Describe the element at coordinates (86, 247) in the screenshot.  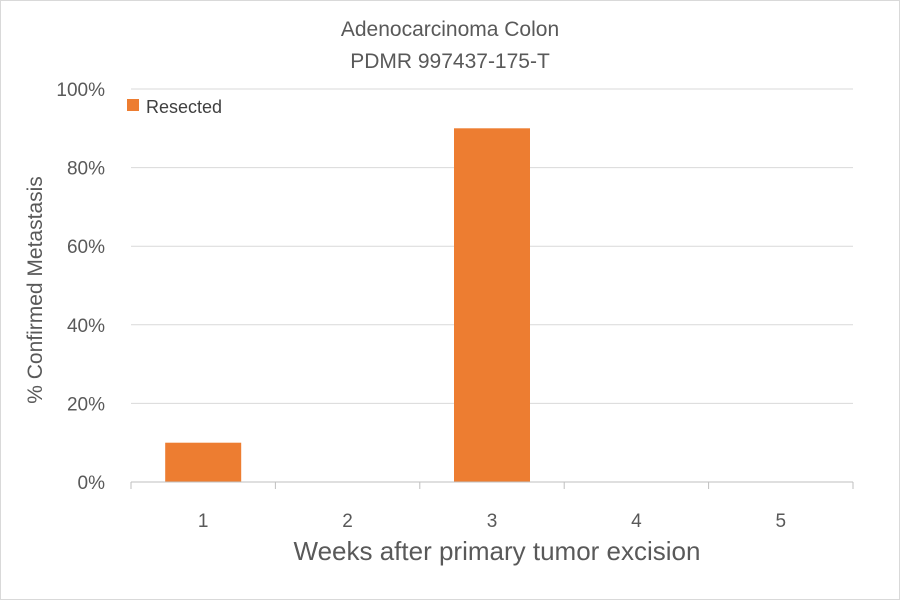
I see `y-tick-label: 60%` at that location.